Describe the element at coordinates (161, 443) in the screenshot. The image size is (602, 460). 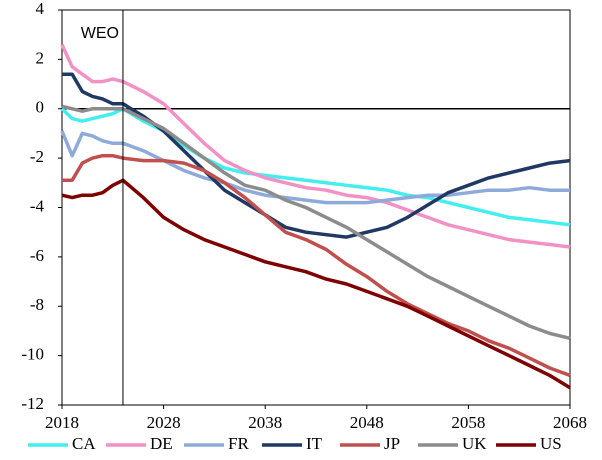
I see `legend-label: DE` at that location.